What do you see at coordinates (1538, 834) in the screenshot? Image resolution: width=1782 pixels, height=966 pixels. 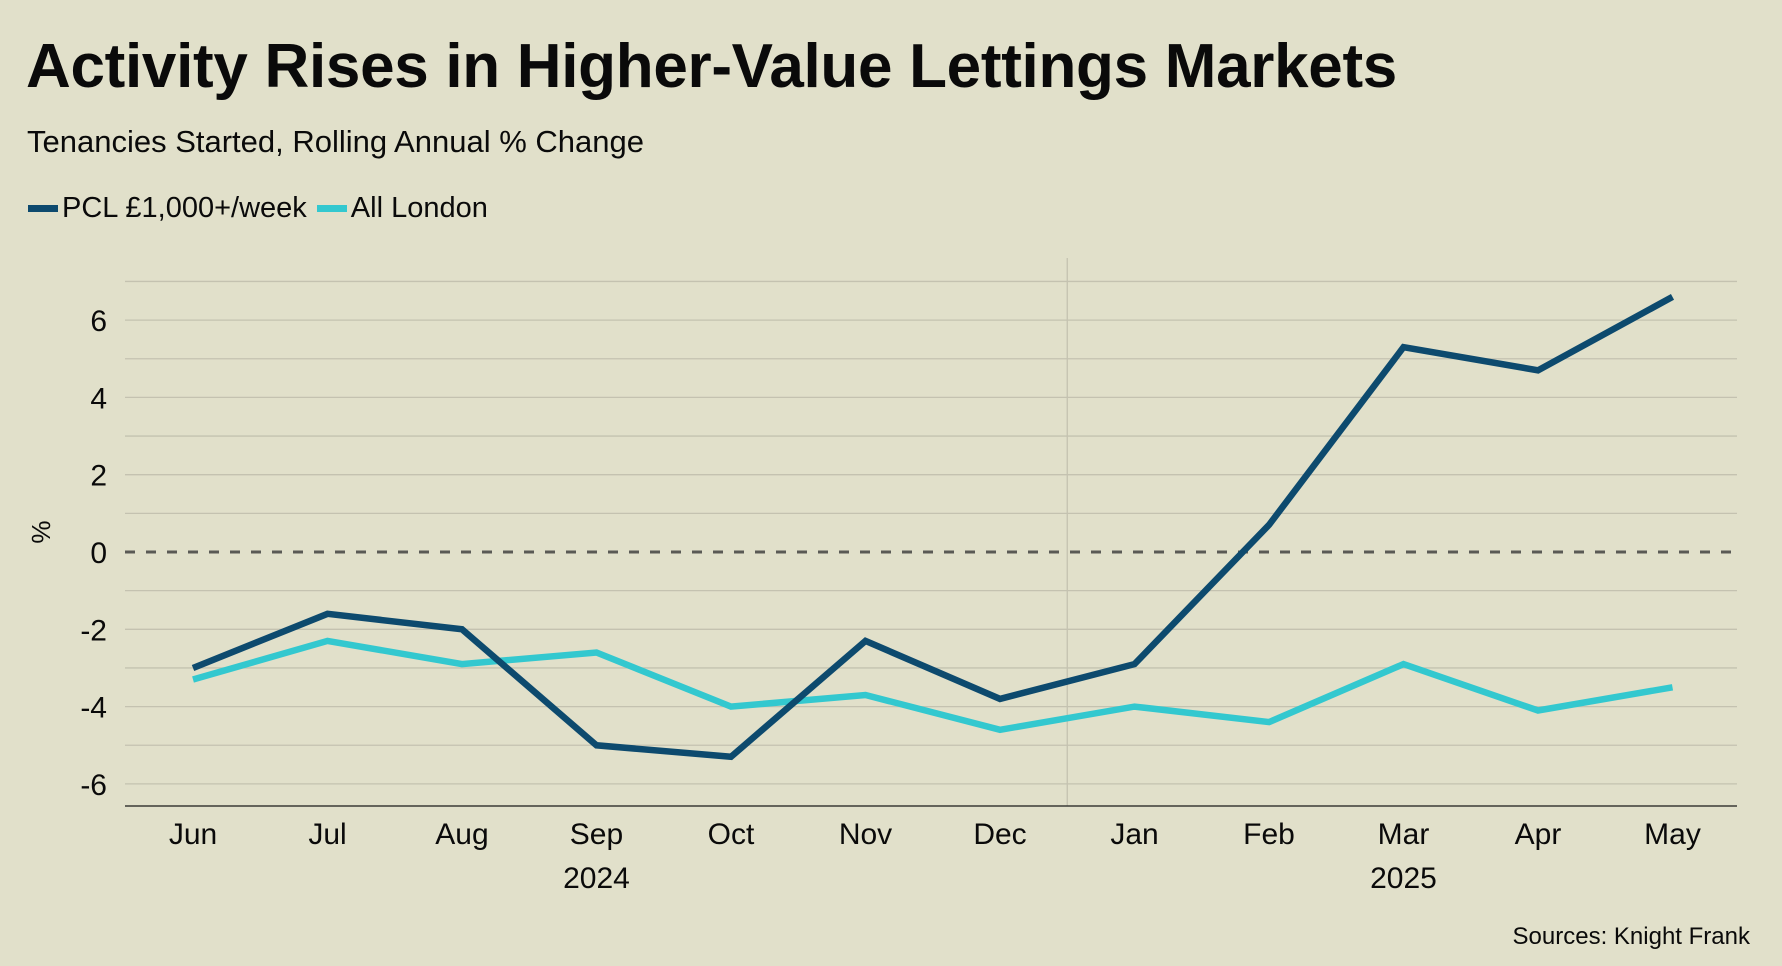 I see `x-tick-label: Apr` at bounding box center [1538, 834].